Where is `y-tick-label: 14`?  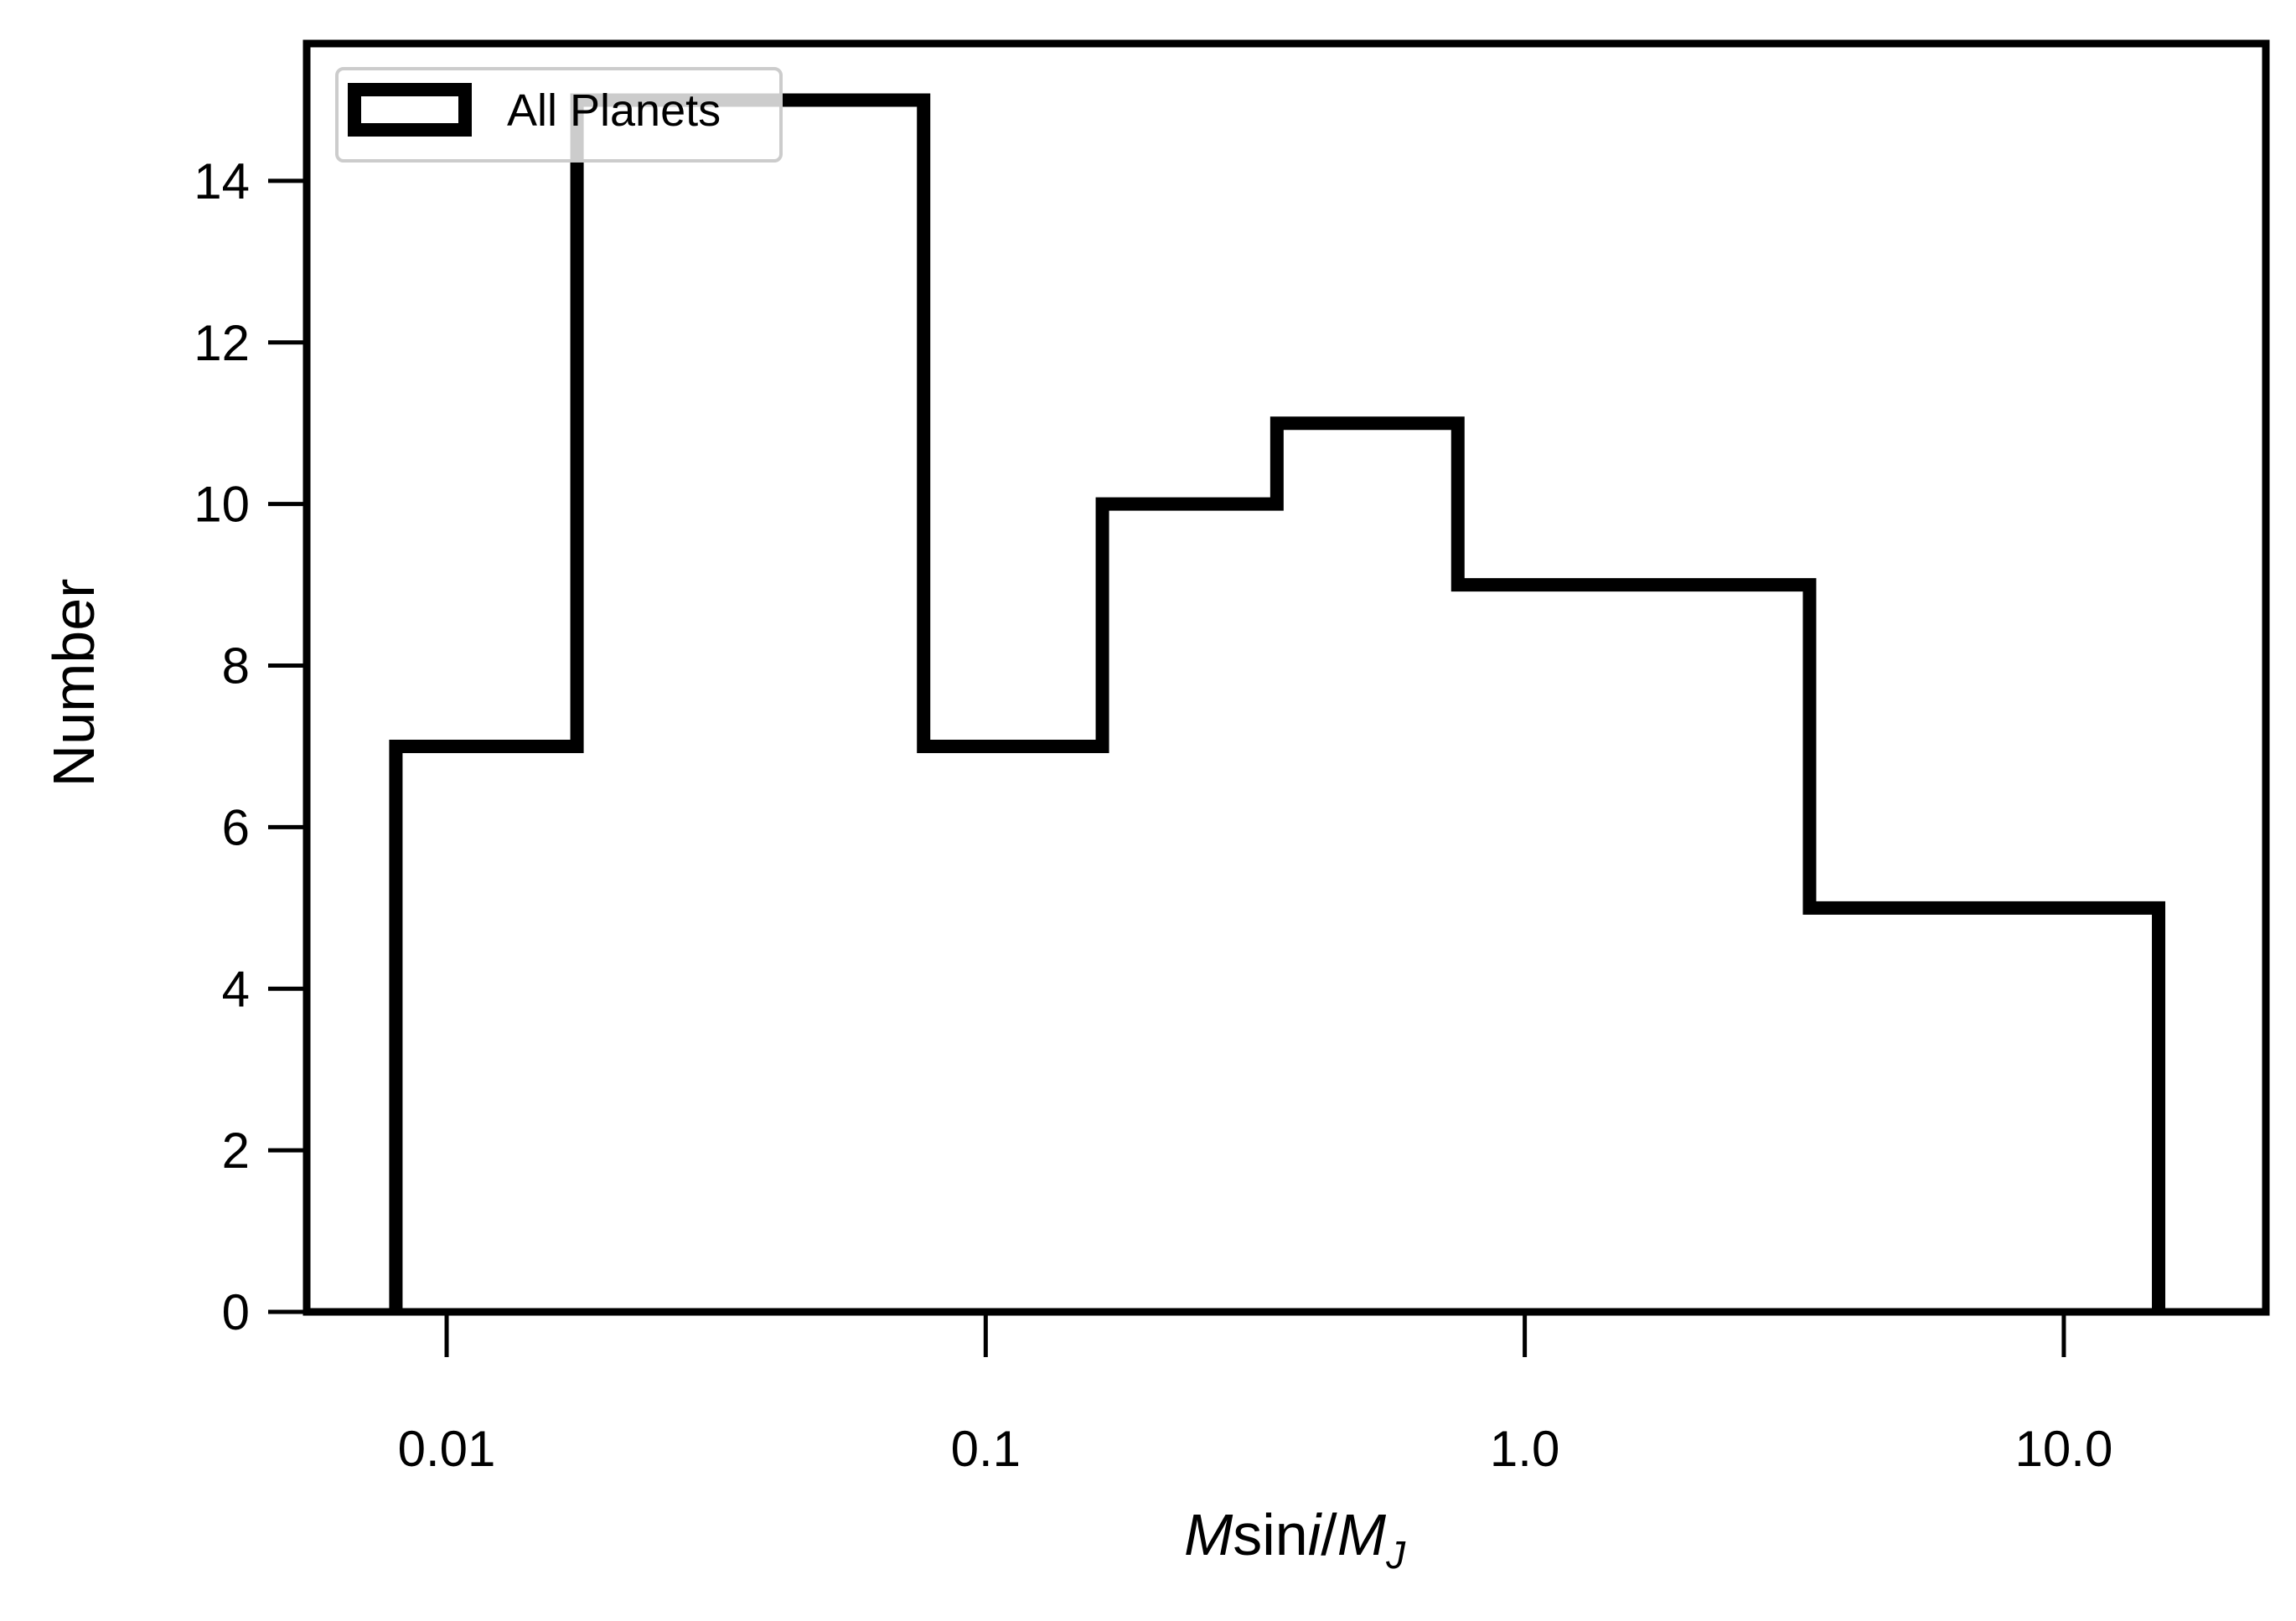
y-tick-label: 14 is located at coordinates (222, 181).